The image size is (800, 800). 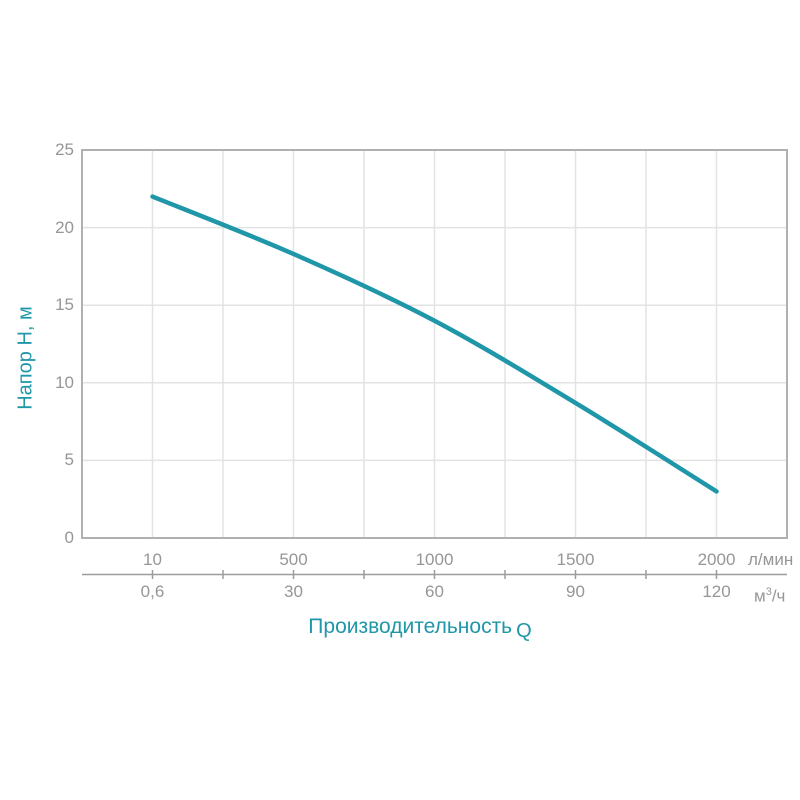 I want to click on x-tick-primary-label: 1500, so click(x=575, y=559).